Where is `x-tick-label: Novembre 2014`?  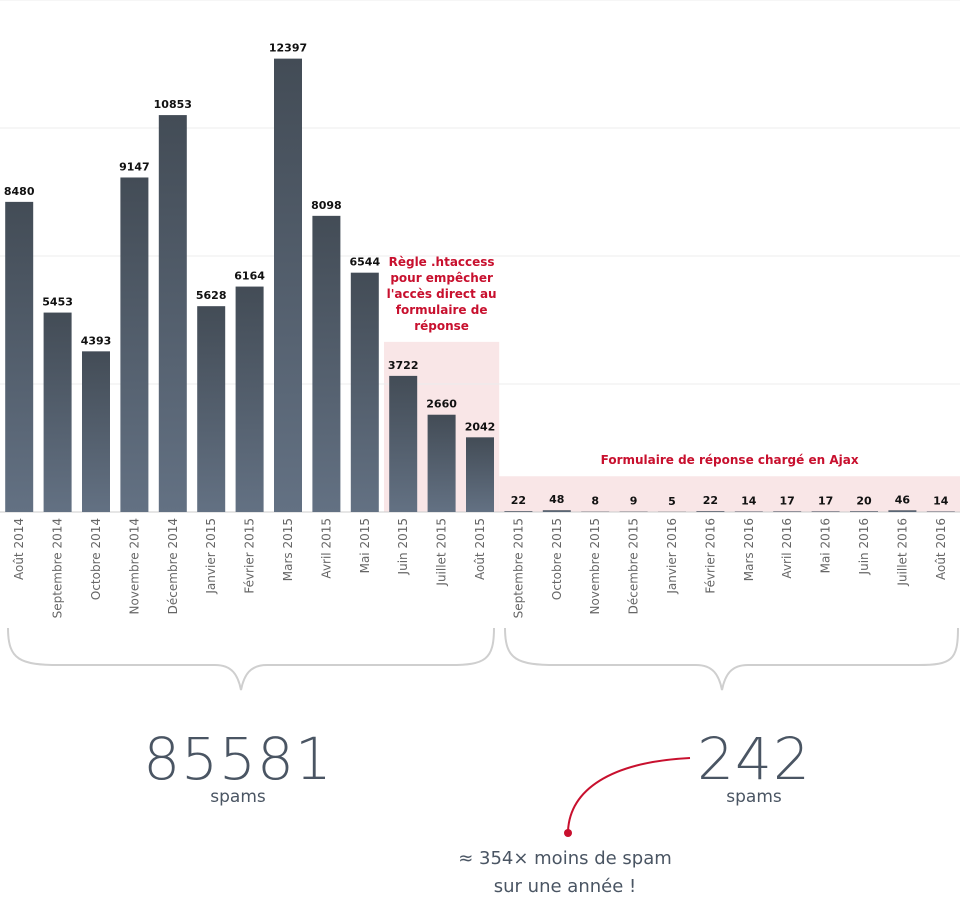 x-tick-label: Novembre 2014 is located at coordinates (134, 566).